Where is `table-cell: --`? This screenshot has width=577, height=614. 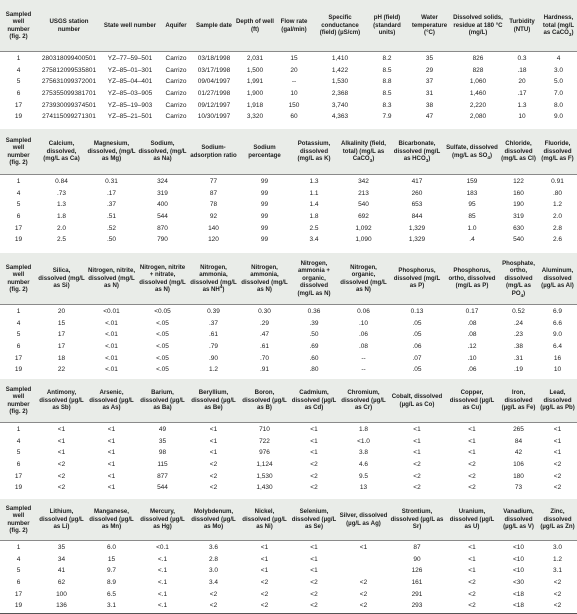 table-cell: -- is located at coordinates (294, 82).